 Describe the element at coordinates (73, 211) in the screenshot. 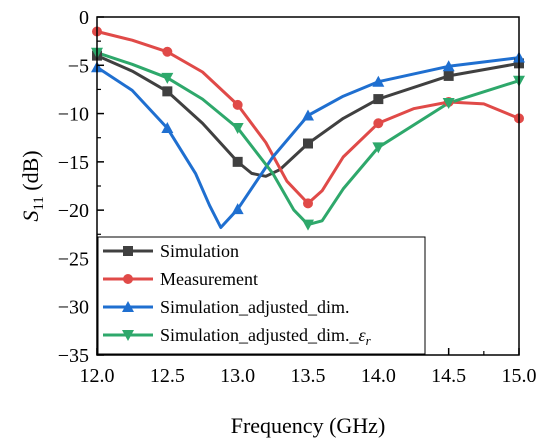

I see `y-tick-label: −20` at that location.